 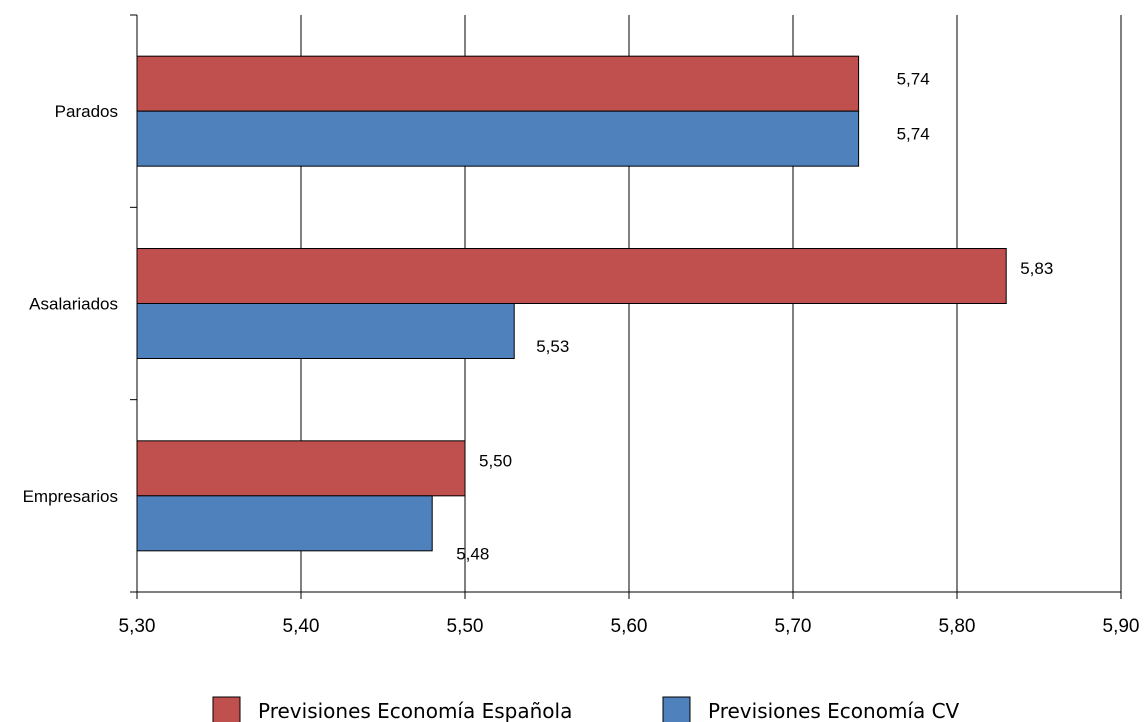 What do you see at coordinates (465, 626) in the screenshot?
I see `x-tick-label: 5,50` at bounding box center [465, 626].